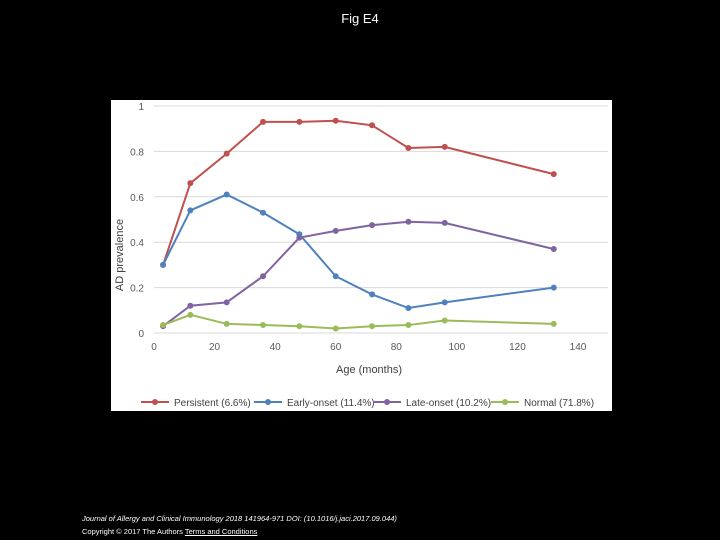  I want to click on legend-label: Normal (71.8%), so click(559, 403).